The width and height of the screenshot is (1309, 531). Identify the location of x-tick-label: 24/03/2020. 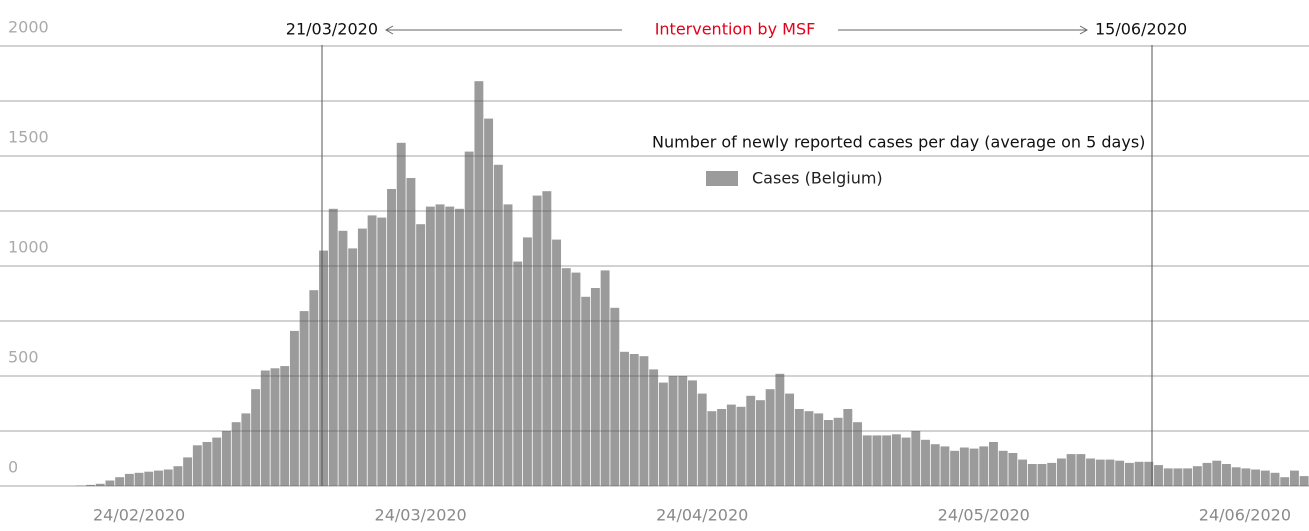
(421, 515).